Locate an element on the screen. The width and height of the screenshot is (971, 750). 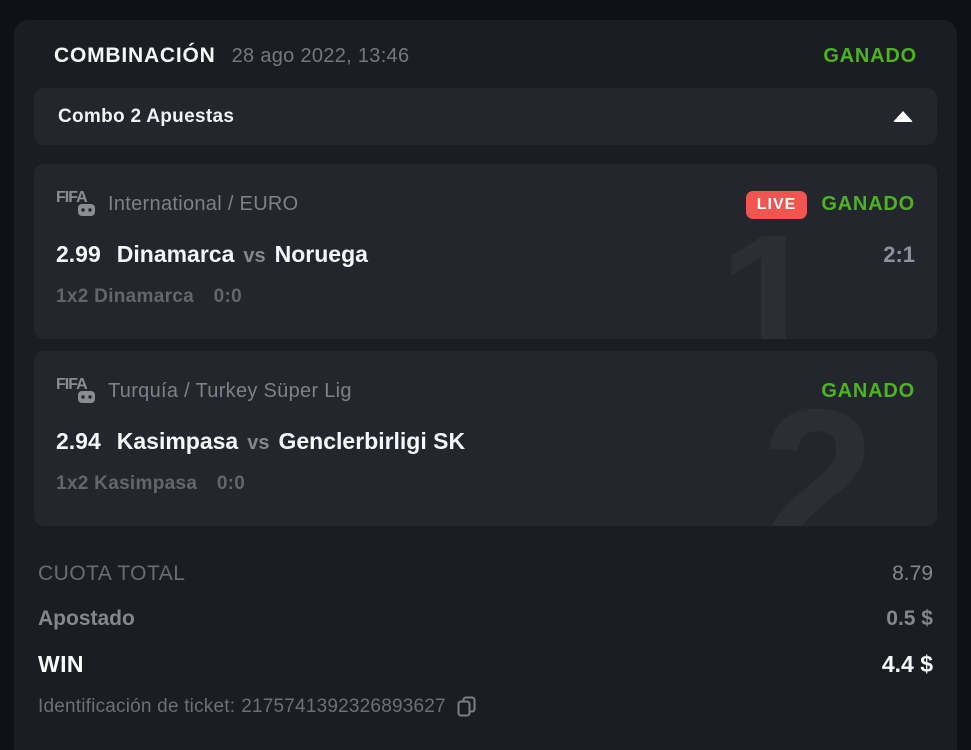
total-odds-row: CUOTA TOTAL 8.79 is located at coordinates (485, 574).